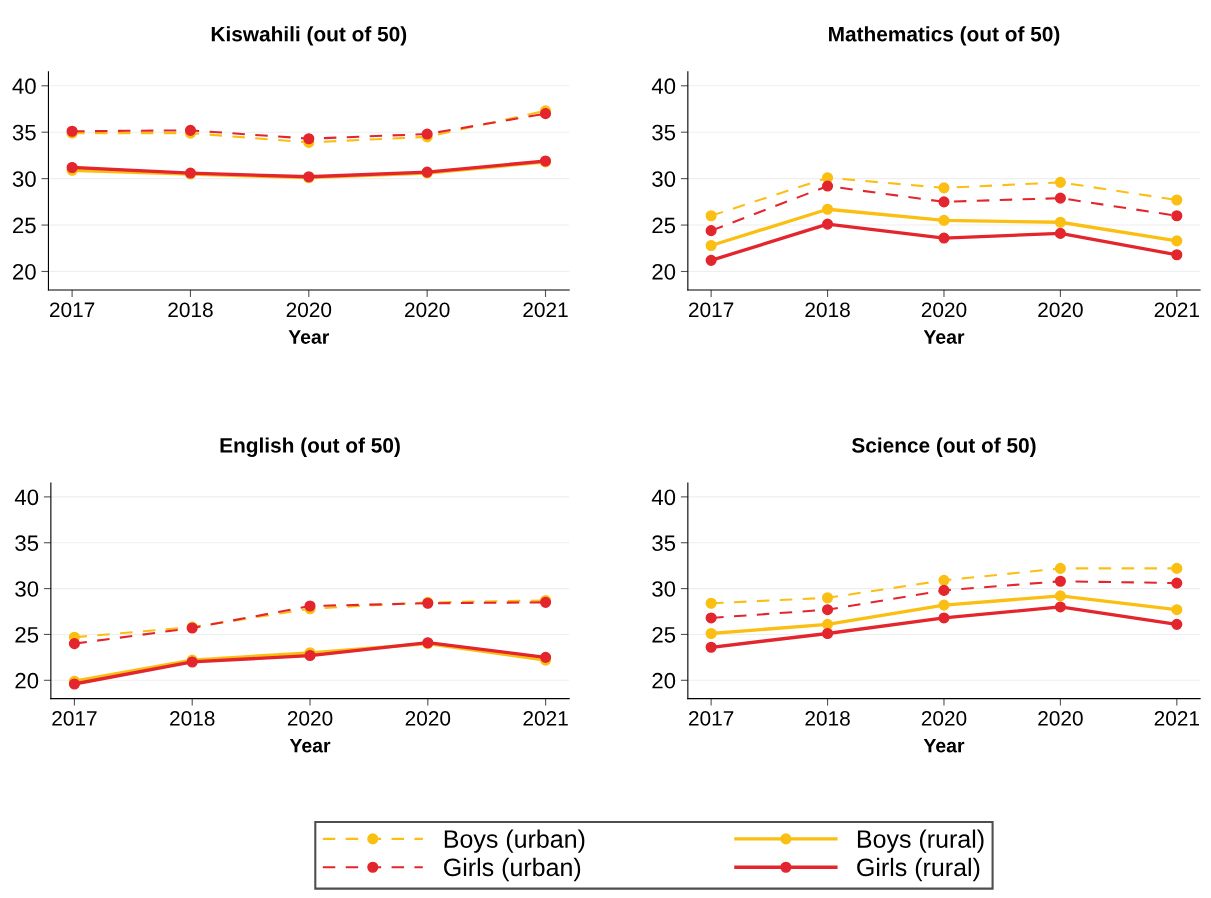 This screenshot has height=898, width=1211. I want to click on chart-title: Kiswahili (out of 50), so click(309, 36).